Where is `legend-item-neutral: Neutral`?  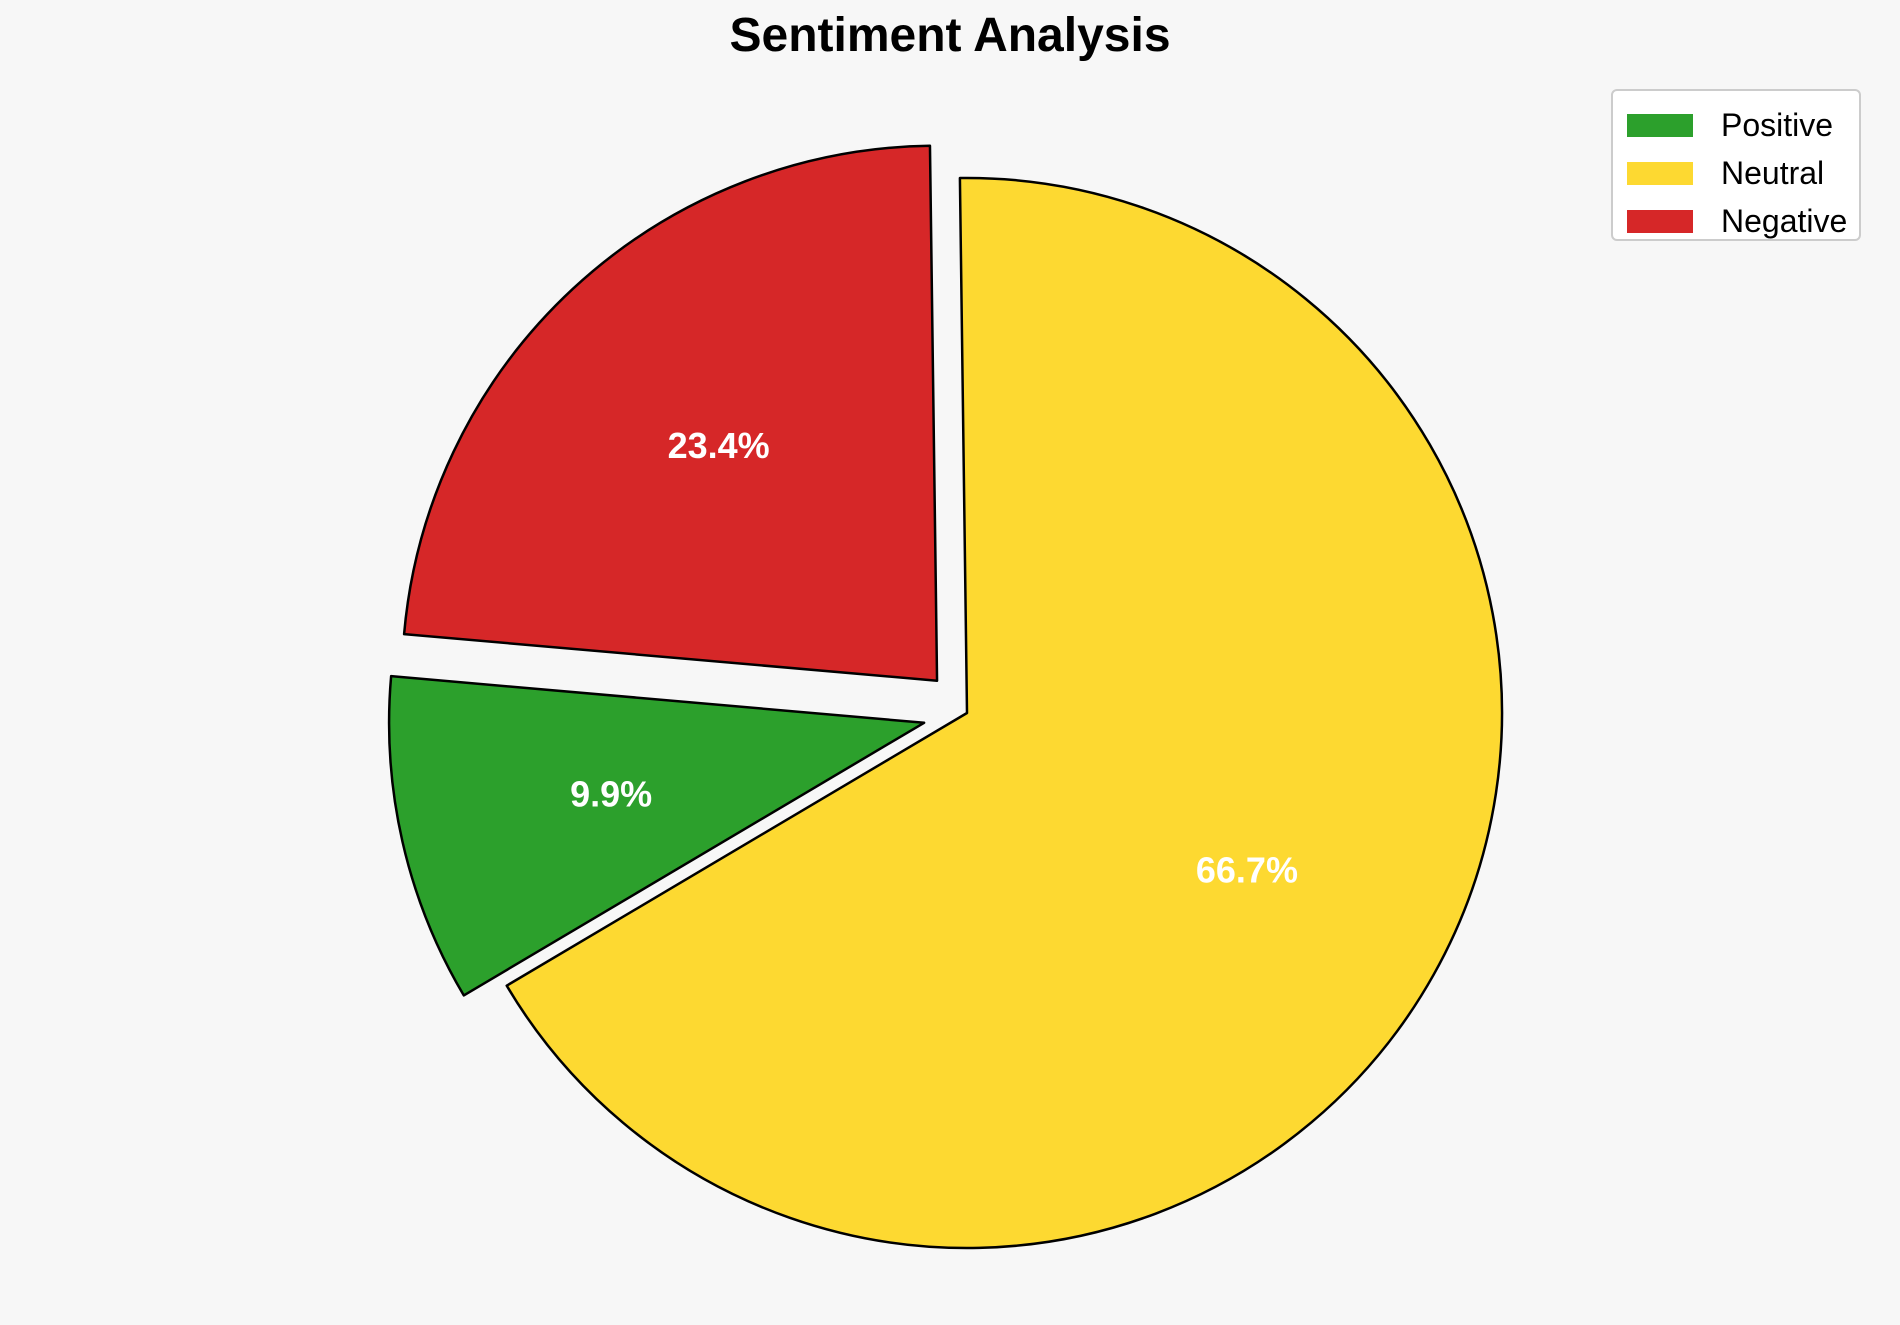 legend-item-neutral: Neutral is located at coordinates (1743, 173).